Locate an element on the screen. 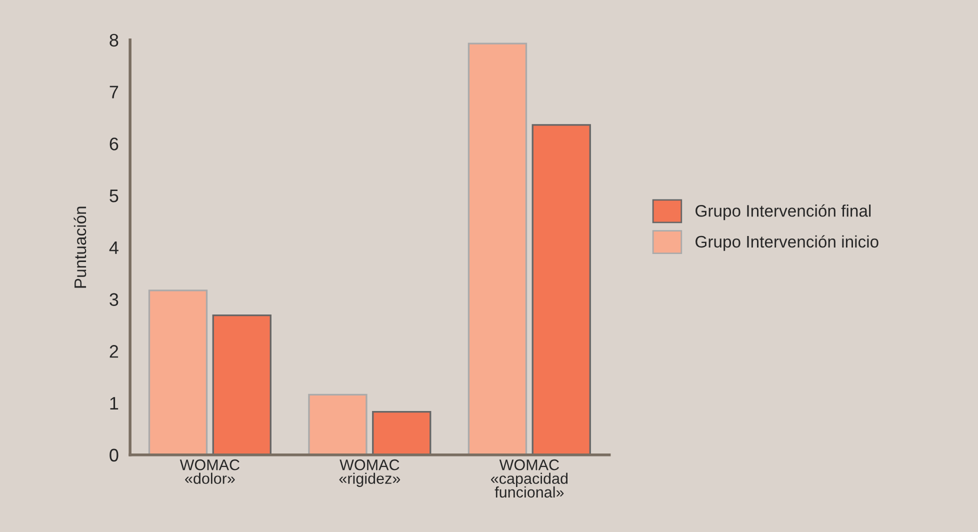  y-tick-label: 0 is located at coordinates (114, 455).